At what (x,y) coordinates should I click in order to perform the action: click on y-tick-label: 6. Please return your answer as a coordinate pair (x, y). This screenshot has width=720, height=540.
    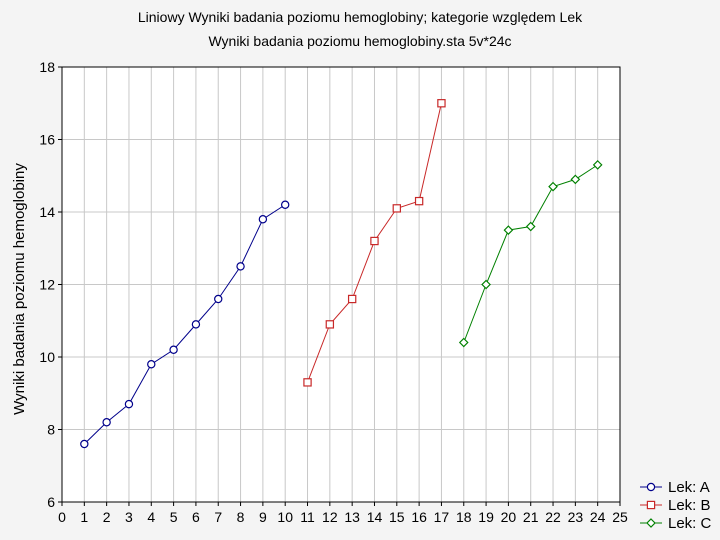
    Looking at the image, I should click on (51, 502).